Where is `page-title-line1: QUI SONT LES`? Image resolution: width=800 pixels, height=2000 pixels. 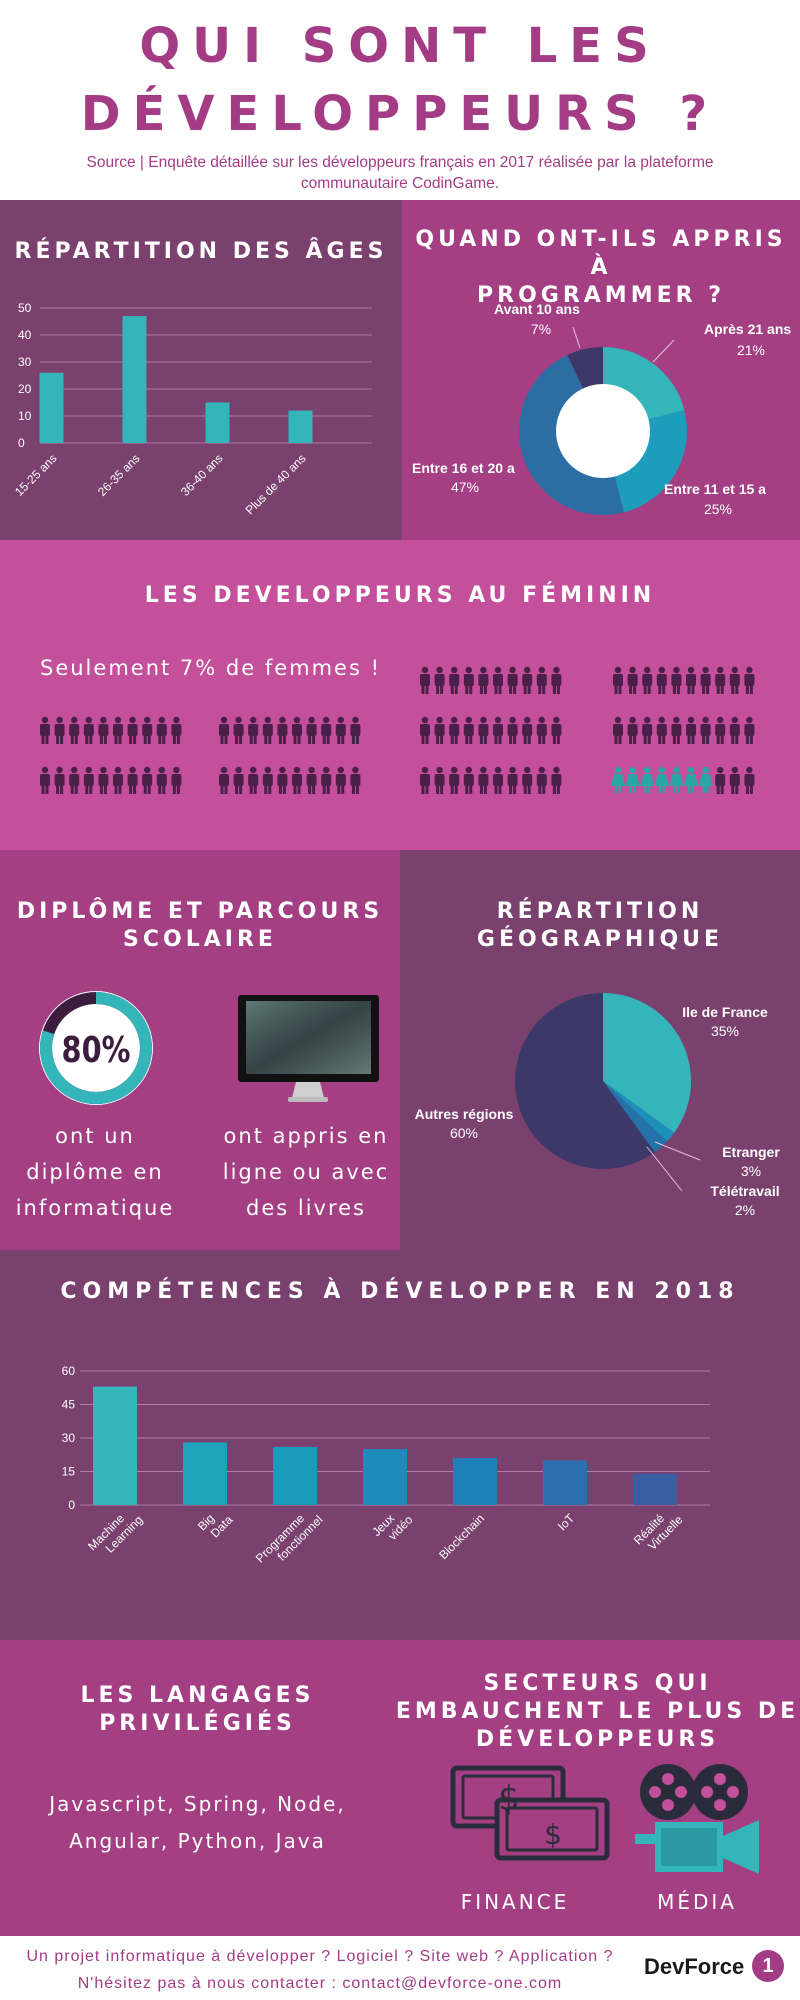 page-title-line1: QUI SONT LES is located at coordinates (400, 46).